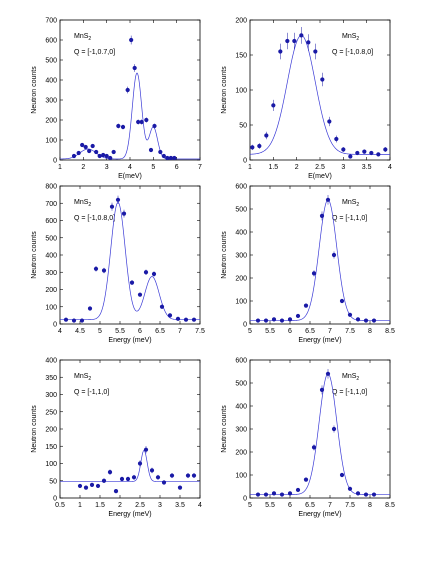 The height and width of the screenshot is (564, 436). What do you see at coordinates (349, 392) in the screenshot?
I see `q-vector-label: Q = [-1,1,0]` at bounding box center [349, 392].